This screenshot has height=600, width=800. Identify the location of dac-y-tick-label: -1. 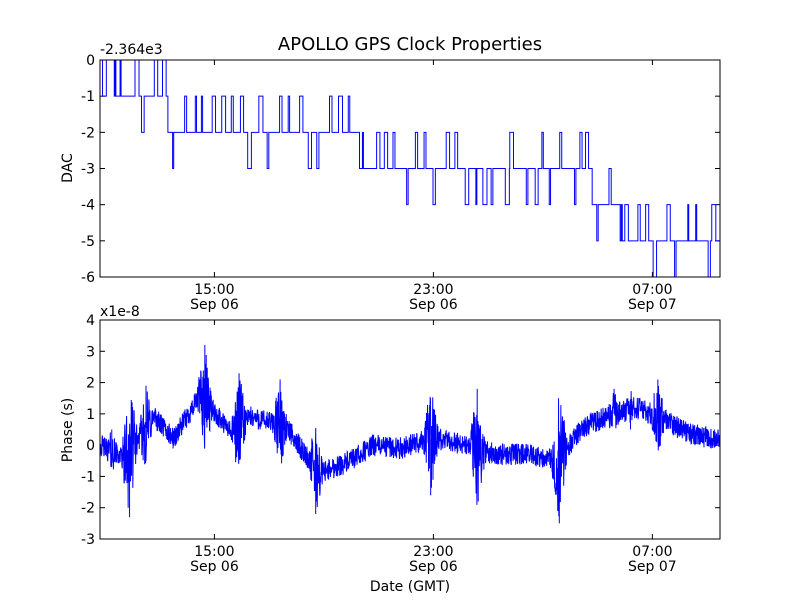
(88, 97).